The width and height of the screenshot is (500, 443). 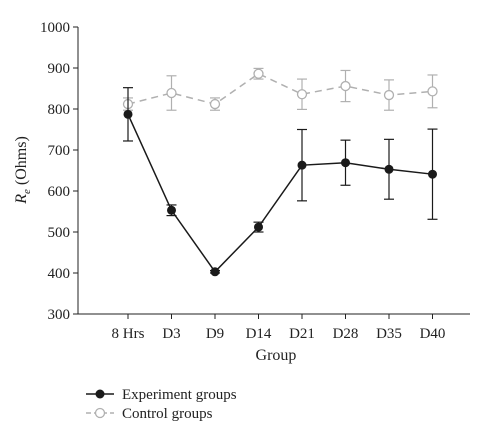 What do you see at coordinates (59, 274) in the screenshot?
I see `y-tick-label: 400` at bounding box center [59, 274].